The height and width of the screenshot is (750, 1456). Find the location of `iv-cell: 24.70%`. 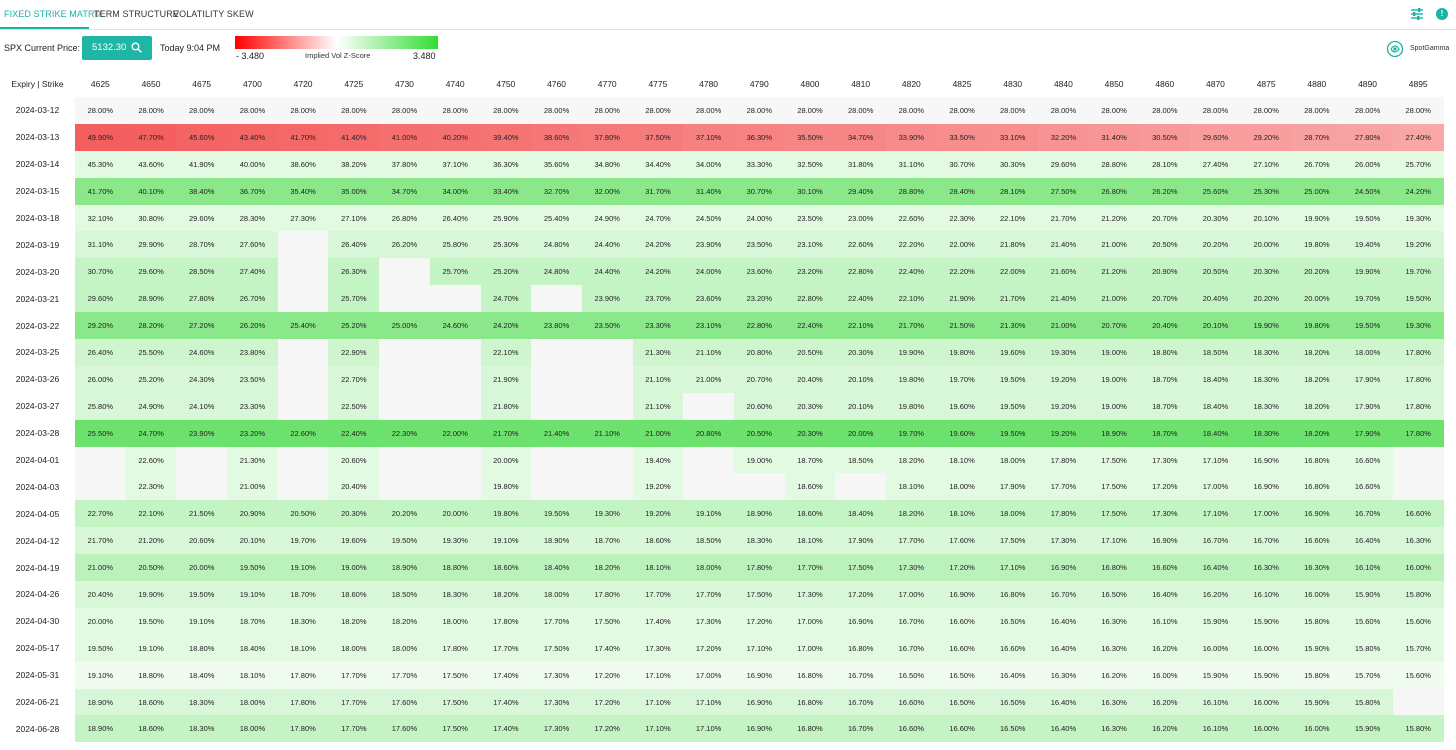

iv-cell: 24.70% is located at coordinates (506, 299).